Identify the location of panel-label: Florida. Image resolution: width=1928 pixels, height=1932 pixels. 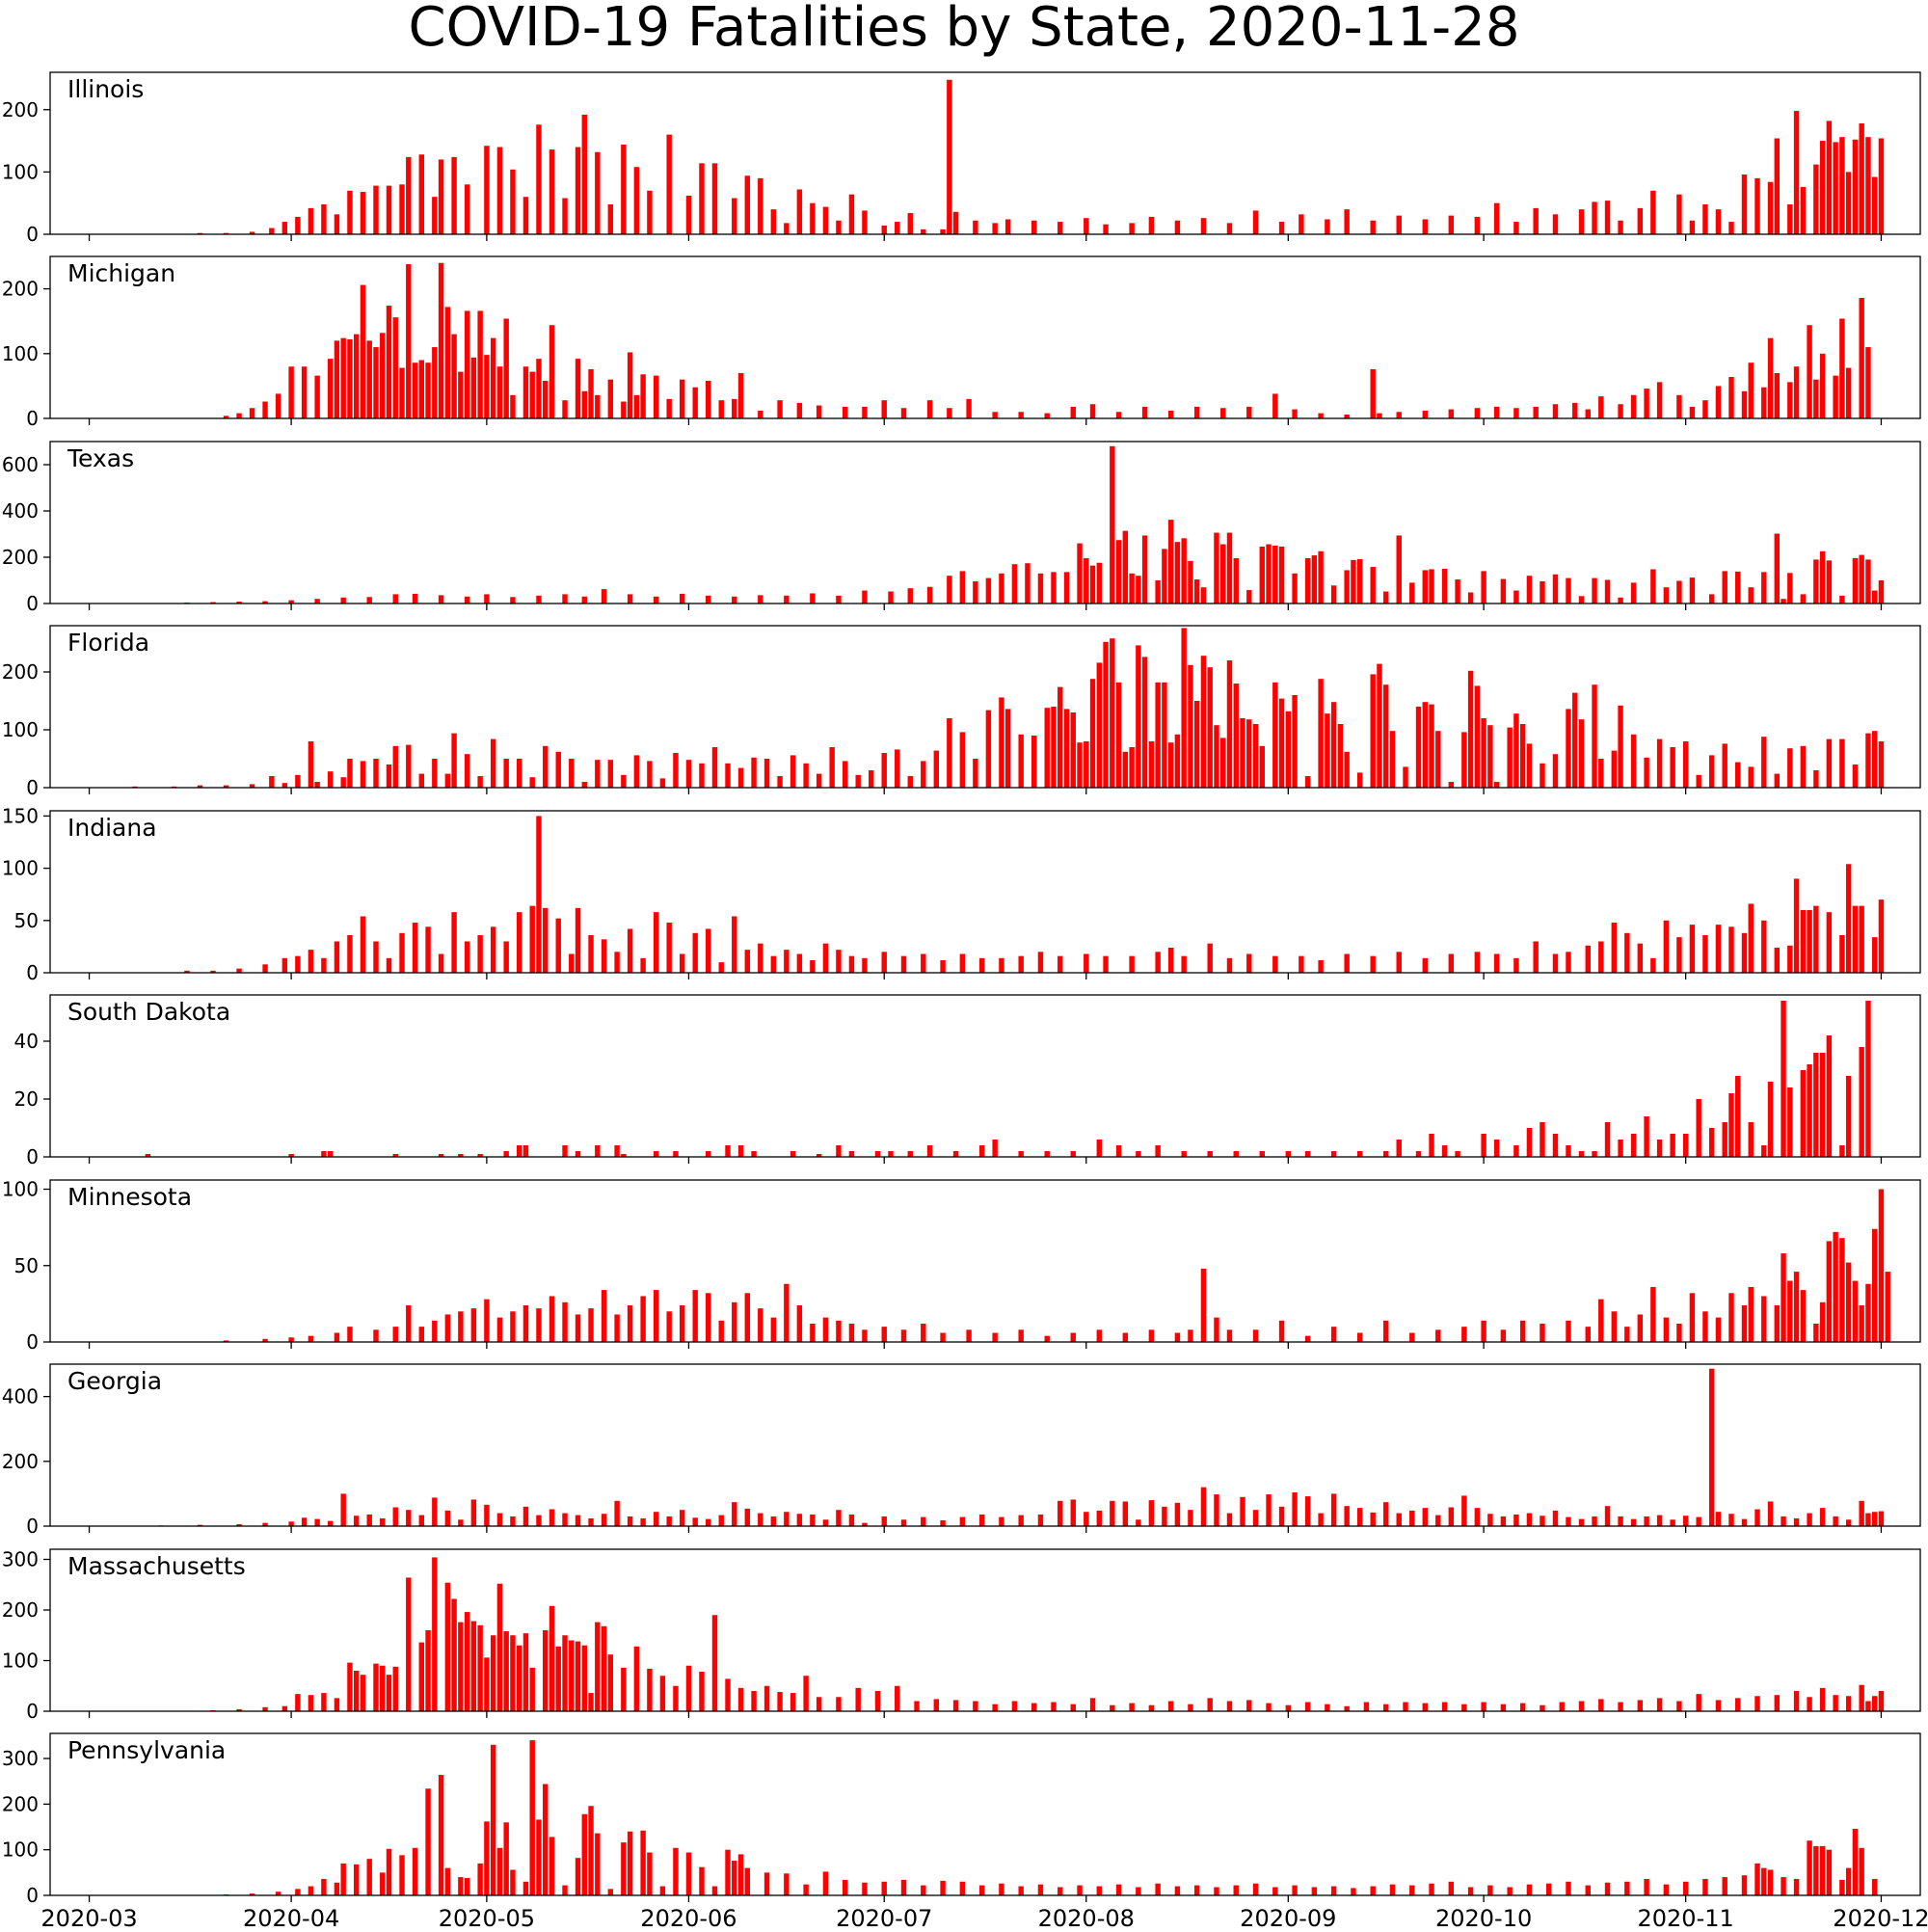
(108, 643).